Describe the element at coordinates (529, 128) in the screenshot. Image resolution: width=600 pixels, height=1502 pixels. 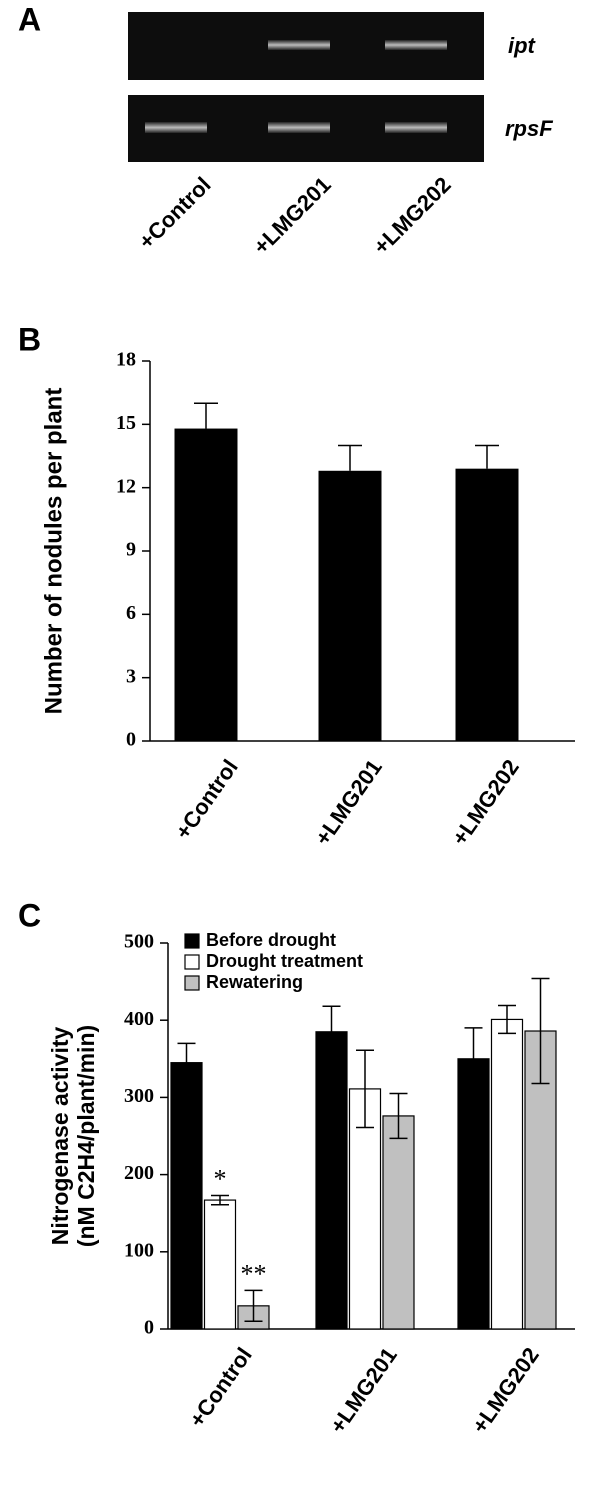
I see `gene-label: rpsF` at that location.